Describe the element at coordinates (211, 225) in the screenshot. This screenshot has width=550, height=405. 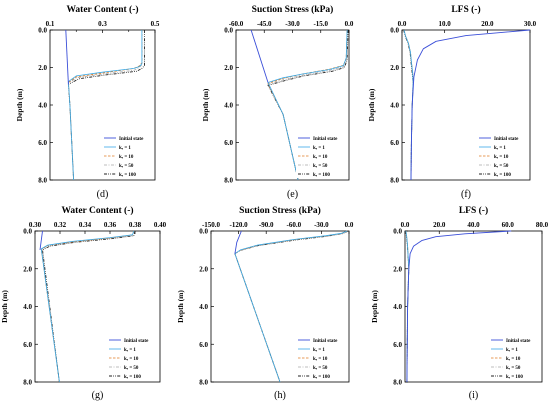
I see `x-tick-label: -150.0` at that location.